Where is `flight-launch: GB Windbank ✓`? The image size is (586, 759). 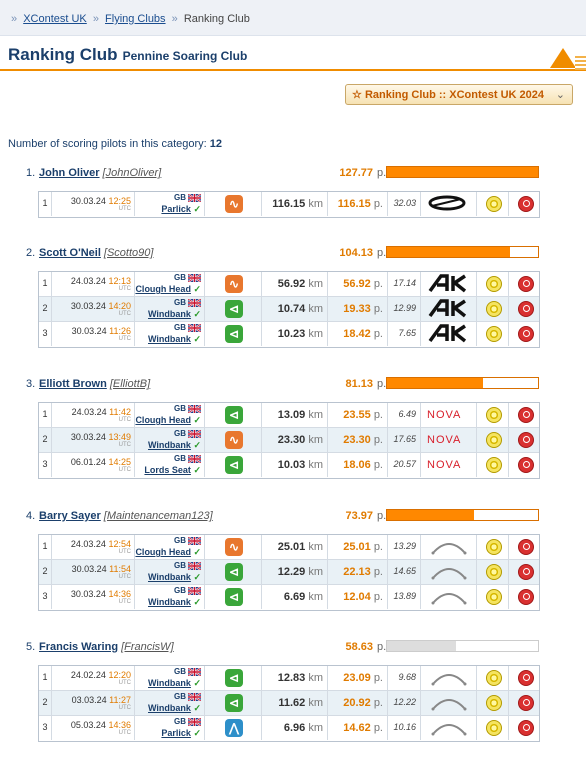 flight-launch: GB Windbank ✓ is located at coordinates (170, 678).